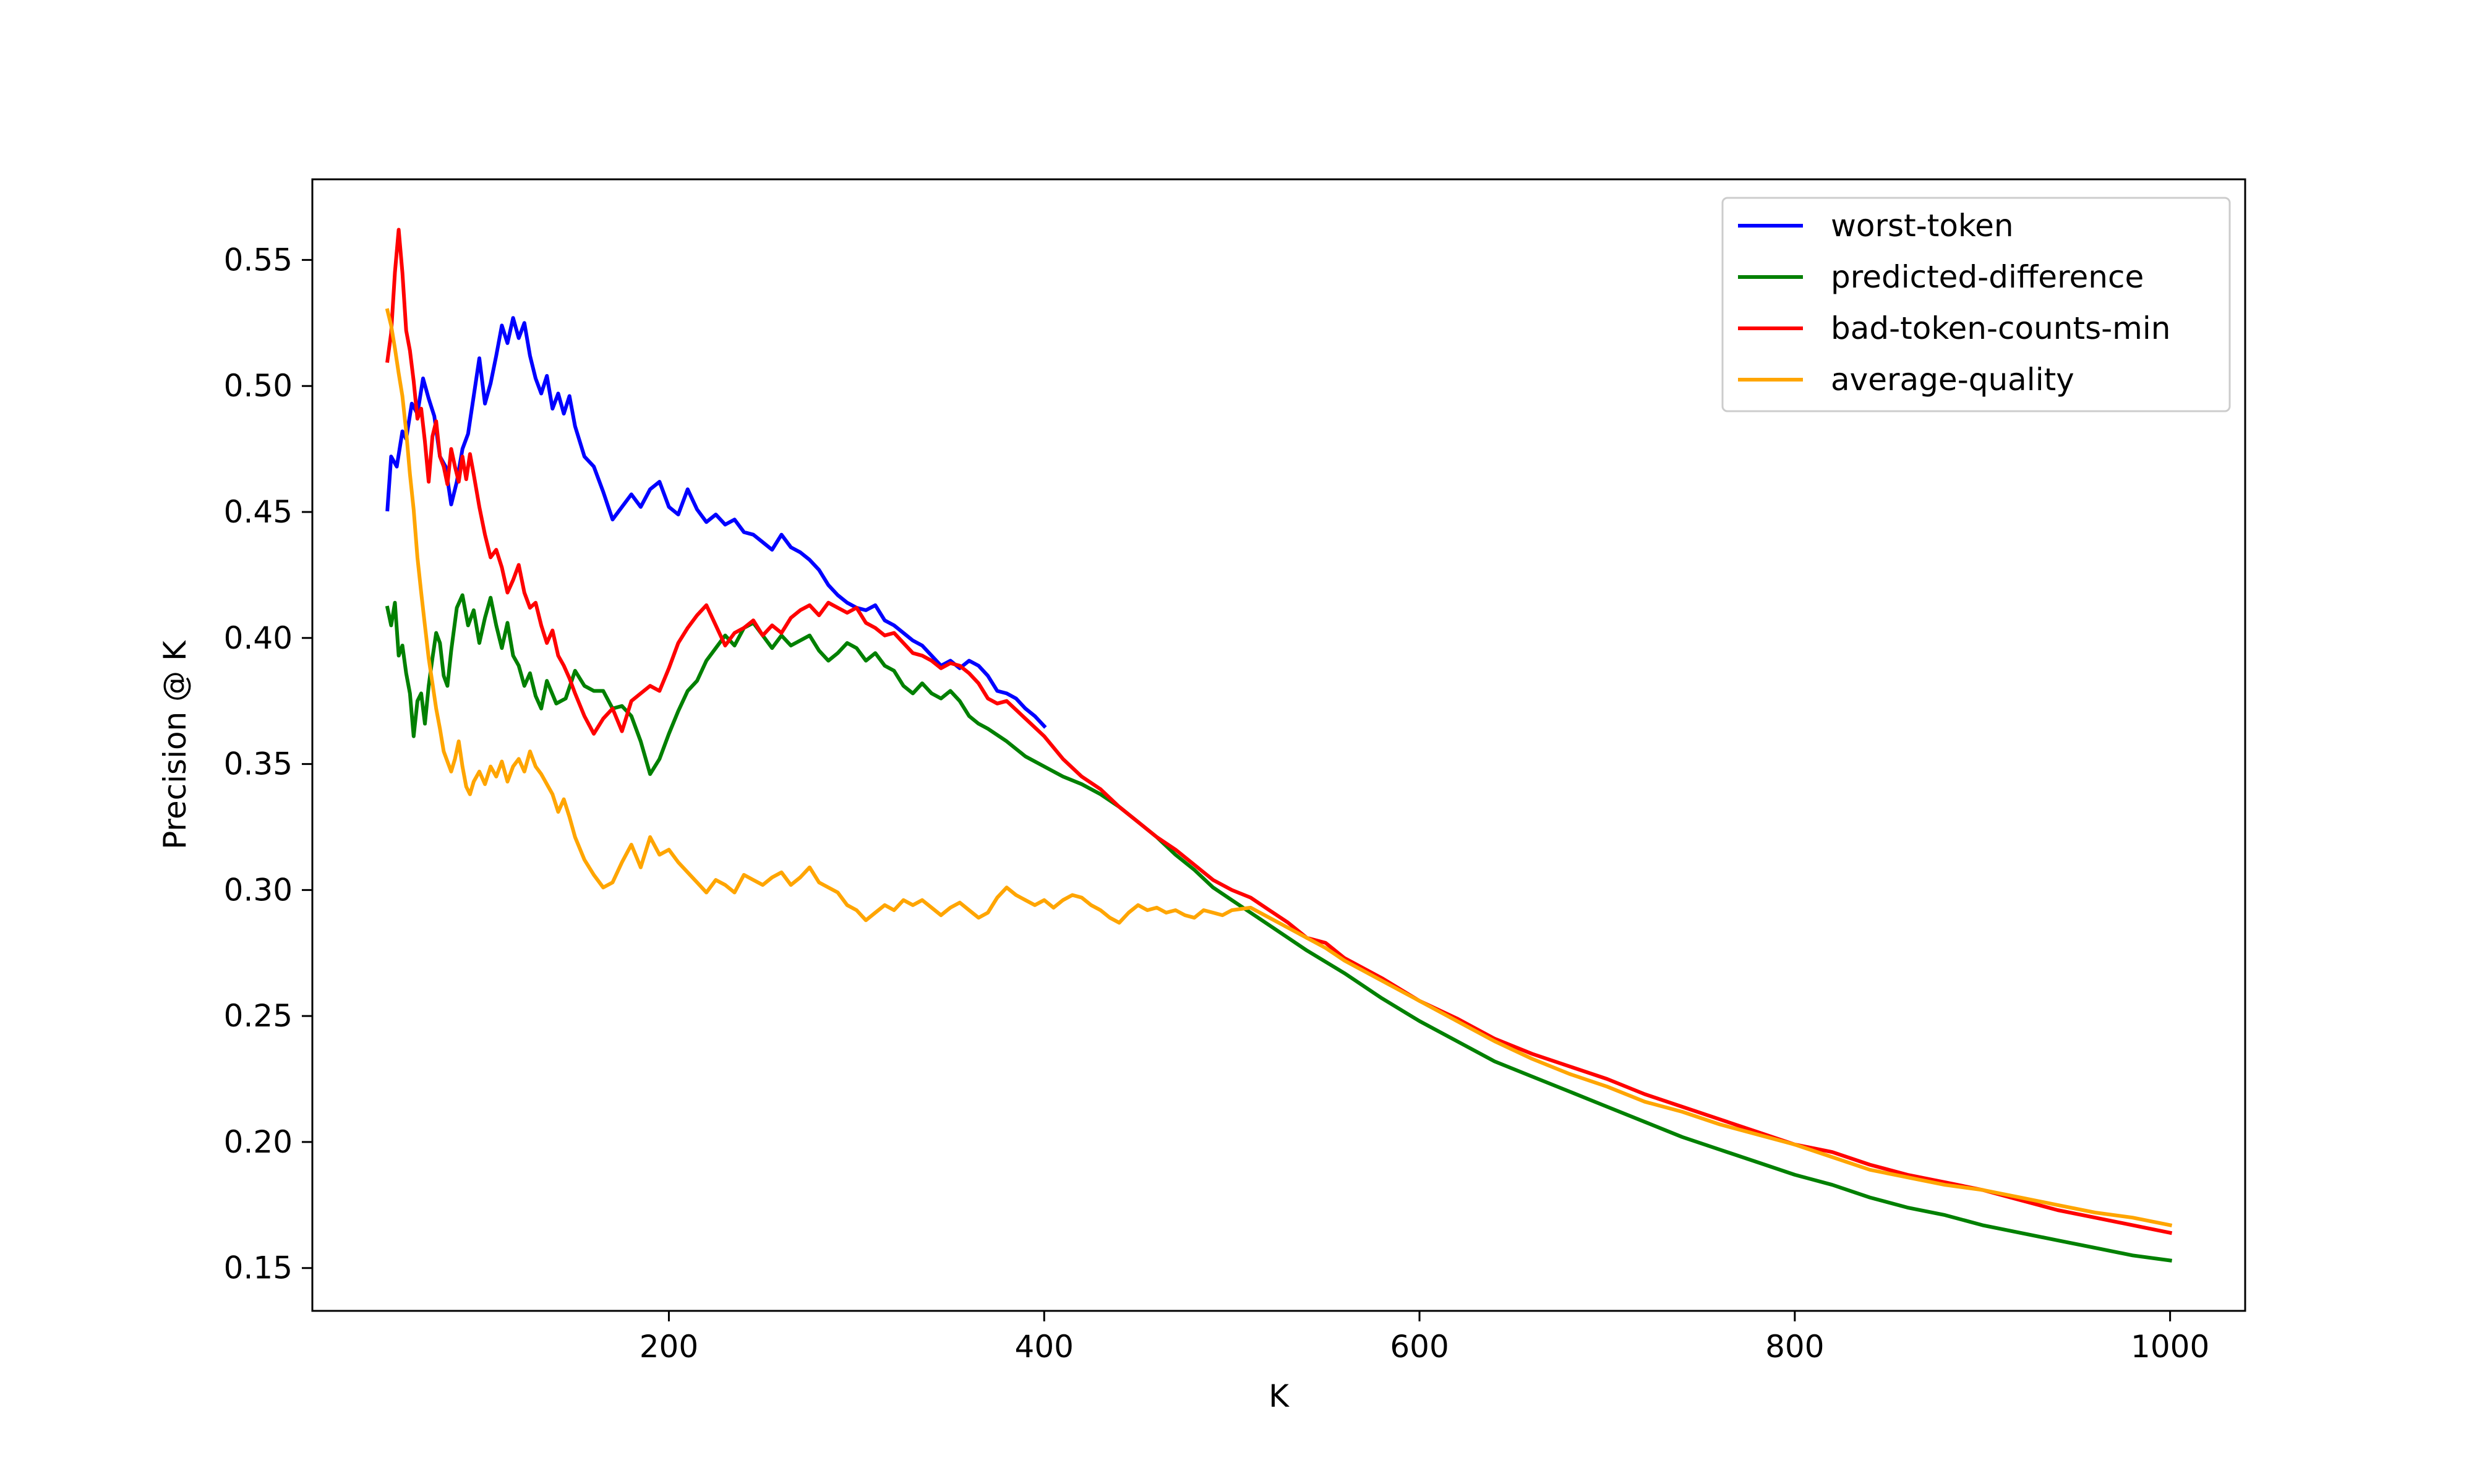 This screenshot has height=1484, width=2474. Describe the element at coordinates (2000, 328) in the screenshot. I see `legend-label: bad-token-counts-min` at that location.